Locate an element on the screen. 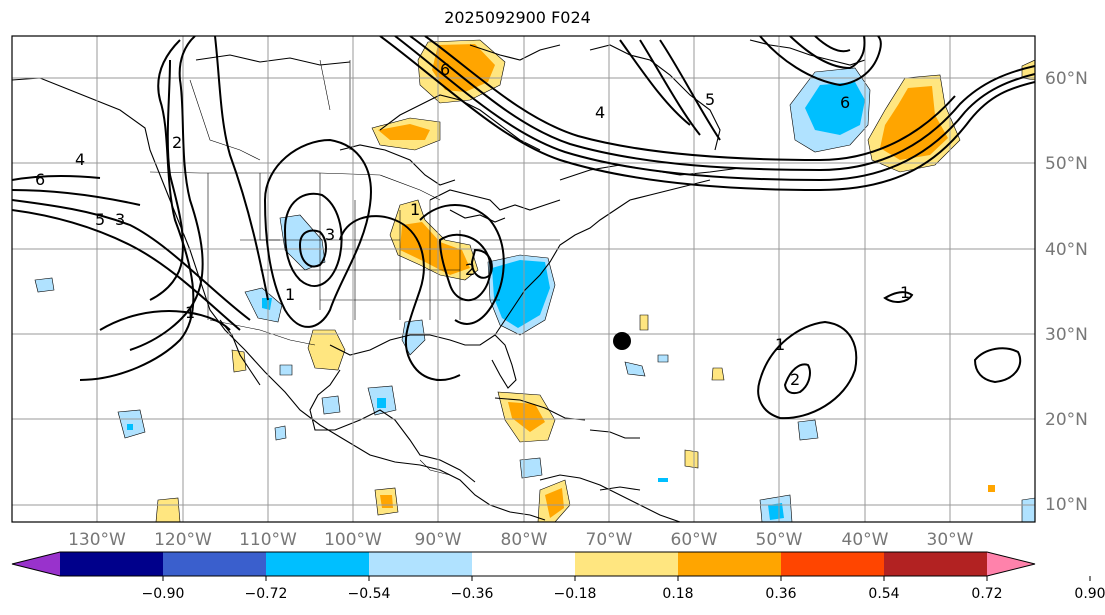  lon-label: 110°W is located at coordinates (268, 540).